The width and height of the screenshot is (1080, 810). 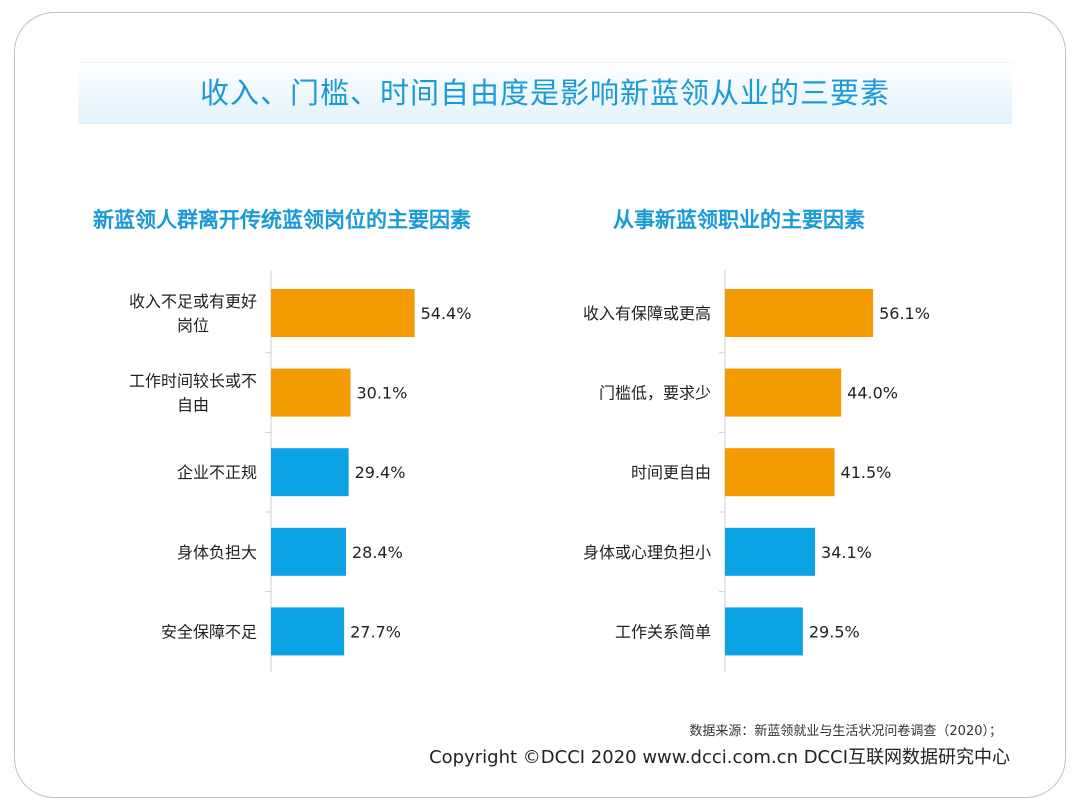 I want to click on right-category-label-0: 收入有保障或更高, so click(x=647, y=313).